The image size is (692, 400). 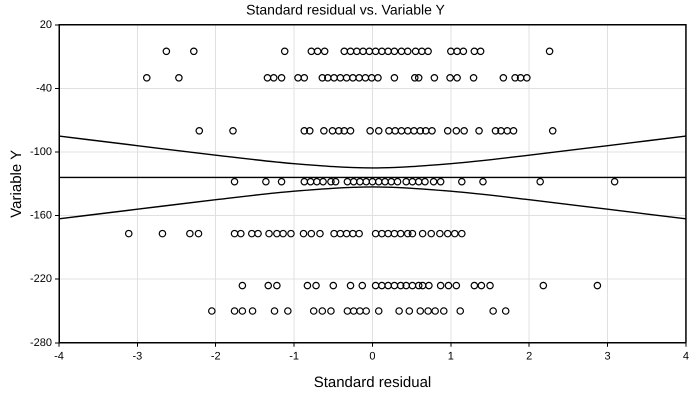 What do you see at coordinates (346, 9) in the screenshot?
I see `chart-title: Standard residual vs. Variable Y` at bounding box center [346, 9].